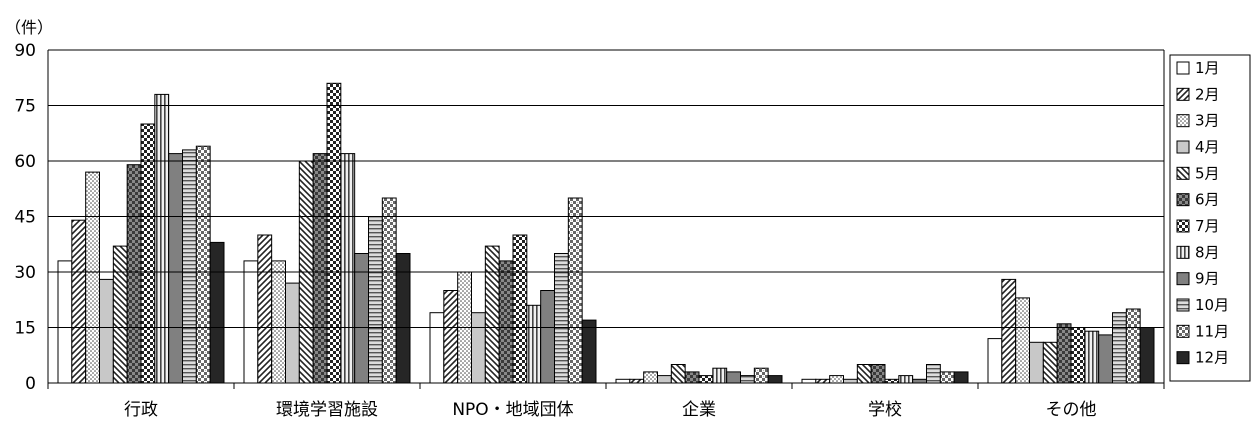 This screenshot has width=1252, height=427. I want to click on legend-label: 6月, so click(1207, 200).